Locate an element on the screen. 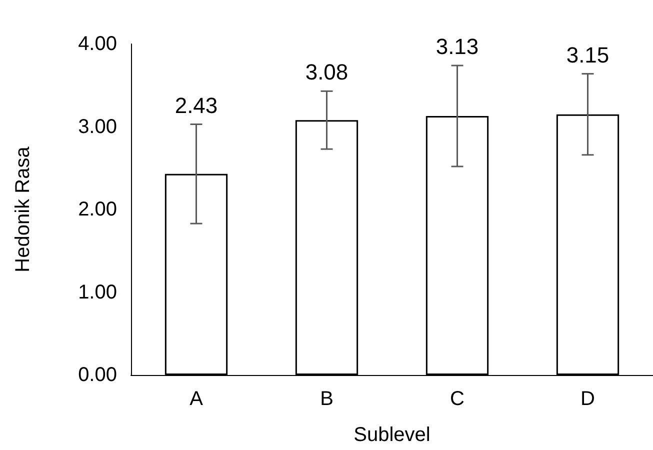 This screenshot has width=653, height=450. y-tick-label: 2.00 is located at coordinates (97, 209).